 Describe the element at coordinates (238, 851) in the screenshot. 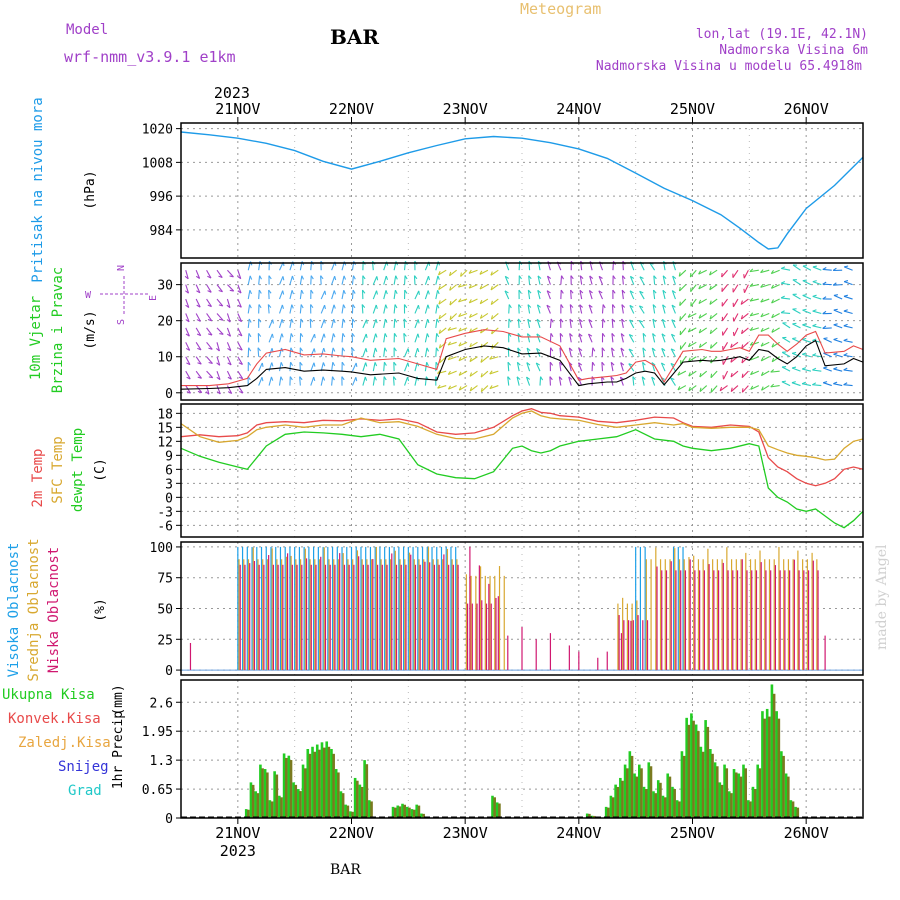

I see `x-year-bottom: 2023` at that location.